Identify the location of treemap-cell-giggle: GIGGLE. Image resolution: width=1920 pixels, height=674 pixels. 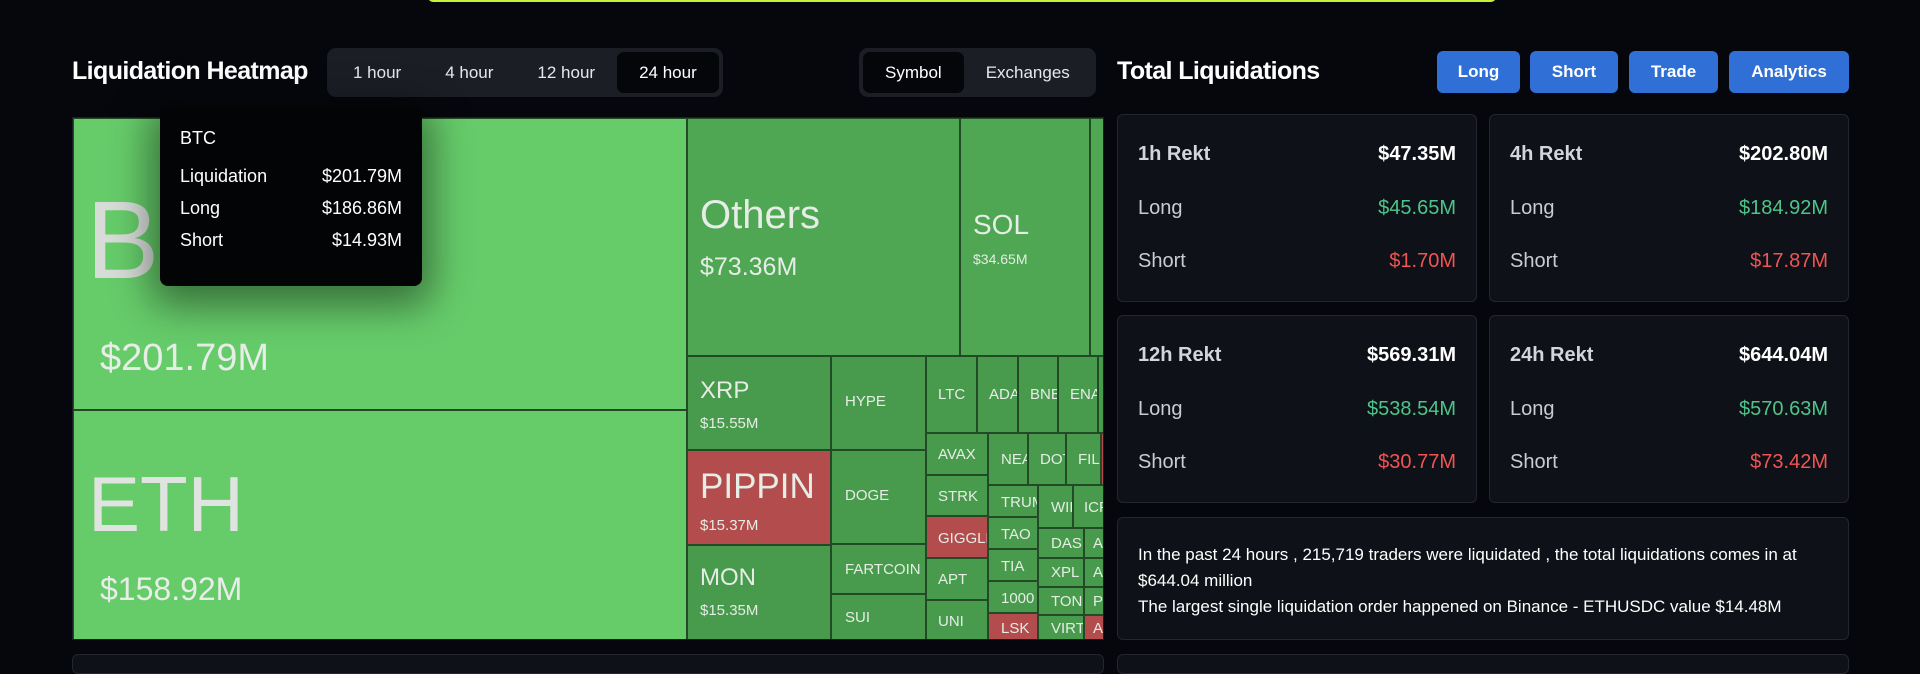
(957, 537).